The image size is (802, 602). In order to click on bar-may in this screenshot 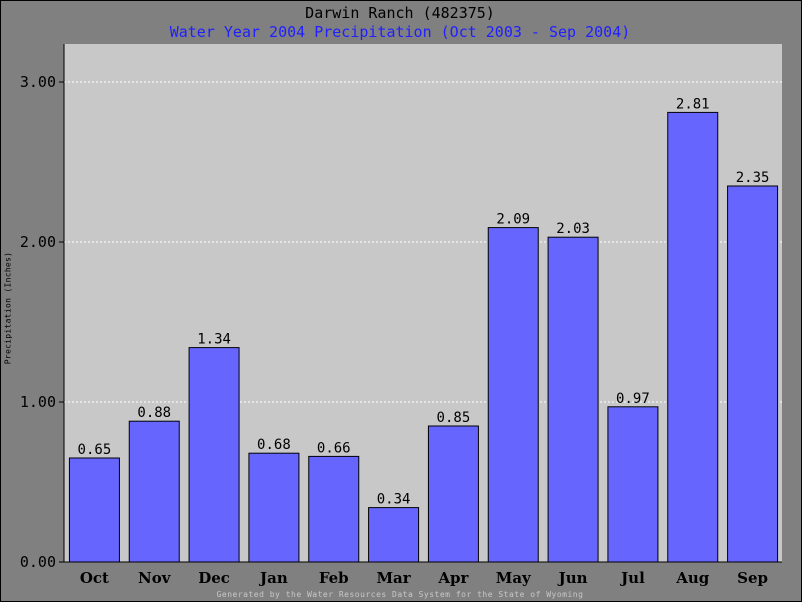, I will do `click(513, 395)`.